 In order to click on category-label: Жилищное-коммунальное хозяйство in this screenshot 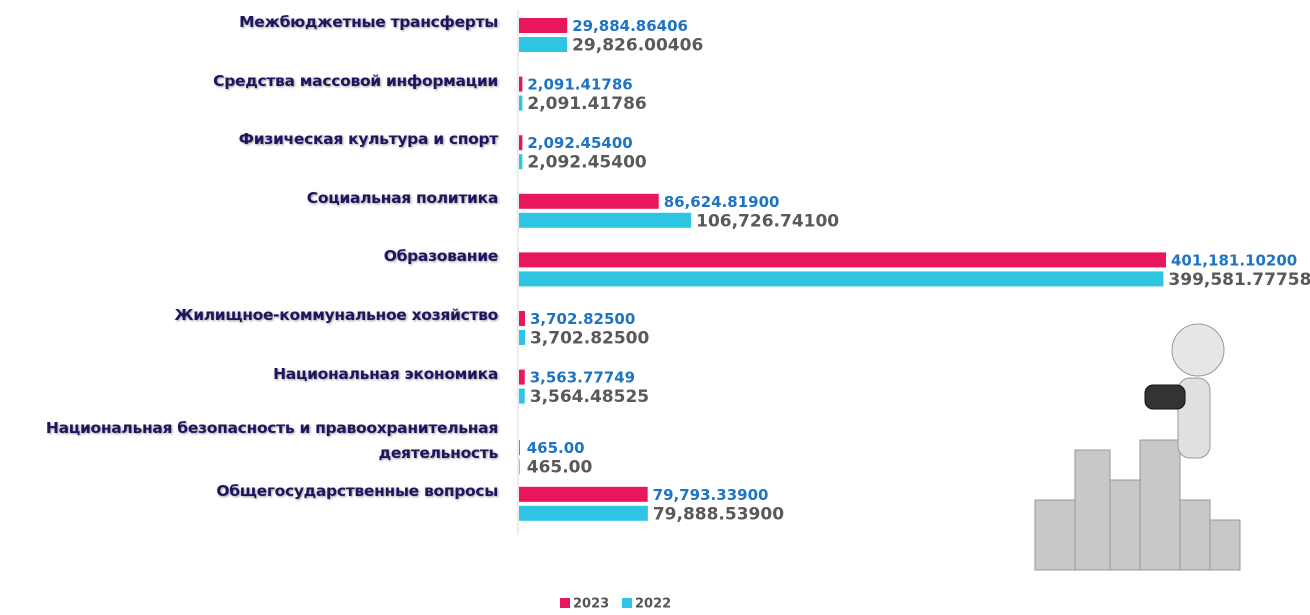, I will do `click(336, 315)`.